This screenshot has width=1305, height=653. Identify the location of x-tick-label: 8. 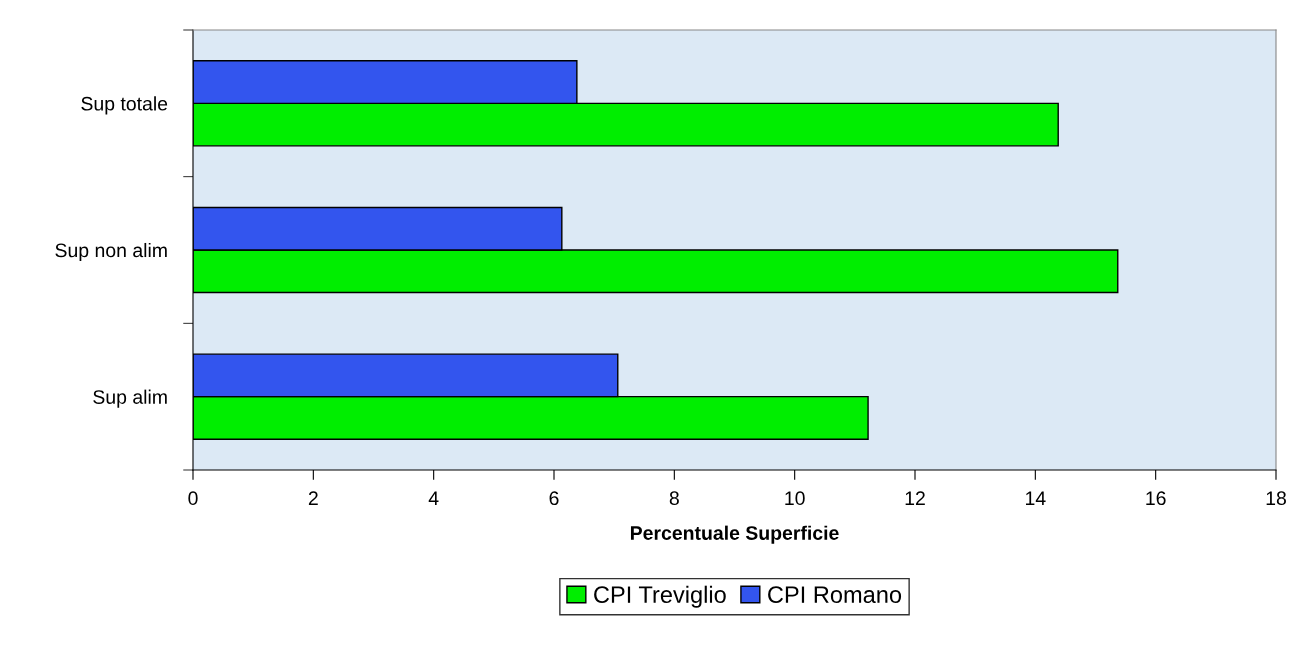
(674, 498).